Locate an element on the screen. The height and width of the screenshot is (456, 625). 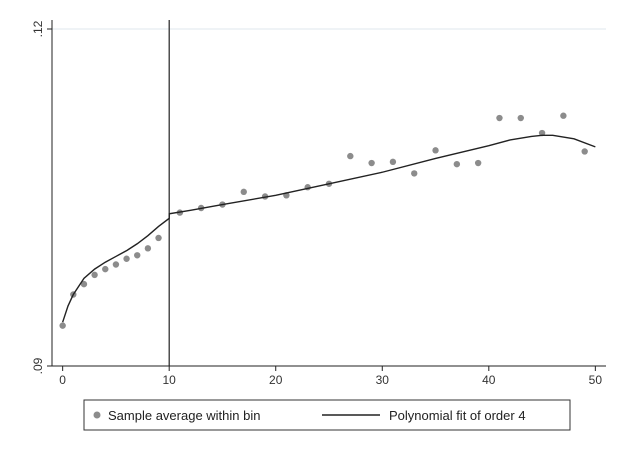
legend-label-sample-average: Sample average within bin is located at coordinates (184, 415).